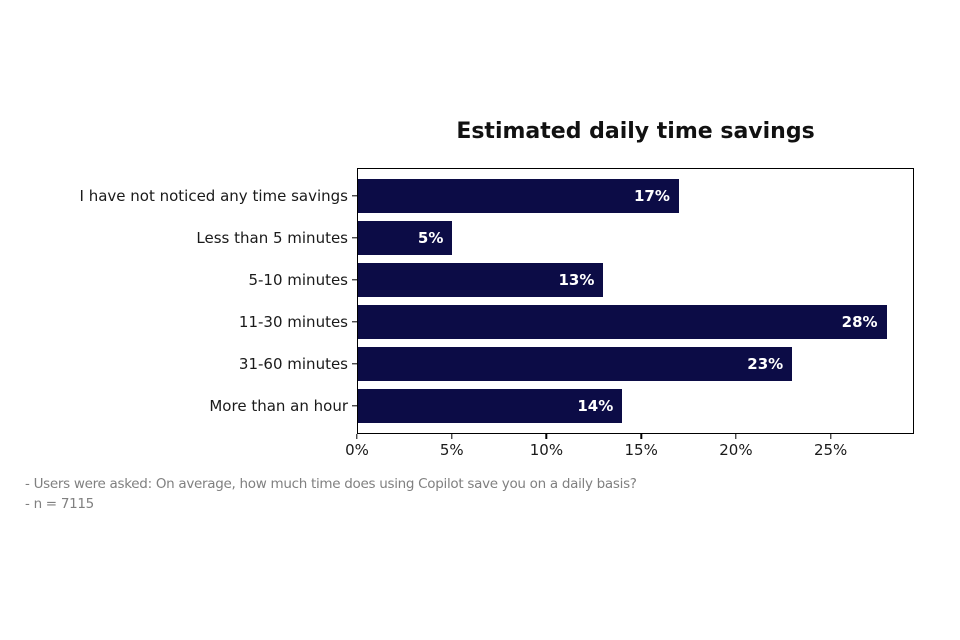 The width and height of the screenshot is (960, 640). Describe the element at coordinates (293, 322) in the screenshot. I see `category-label: 11-30 minutes` at that location.